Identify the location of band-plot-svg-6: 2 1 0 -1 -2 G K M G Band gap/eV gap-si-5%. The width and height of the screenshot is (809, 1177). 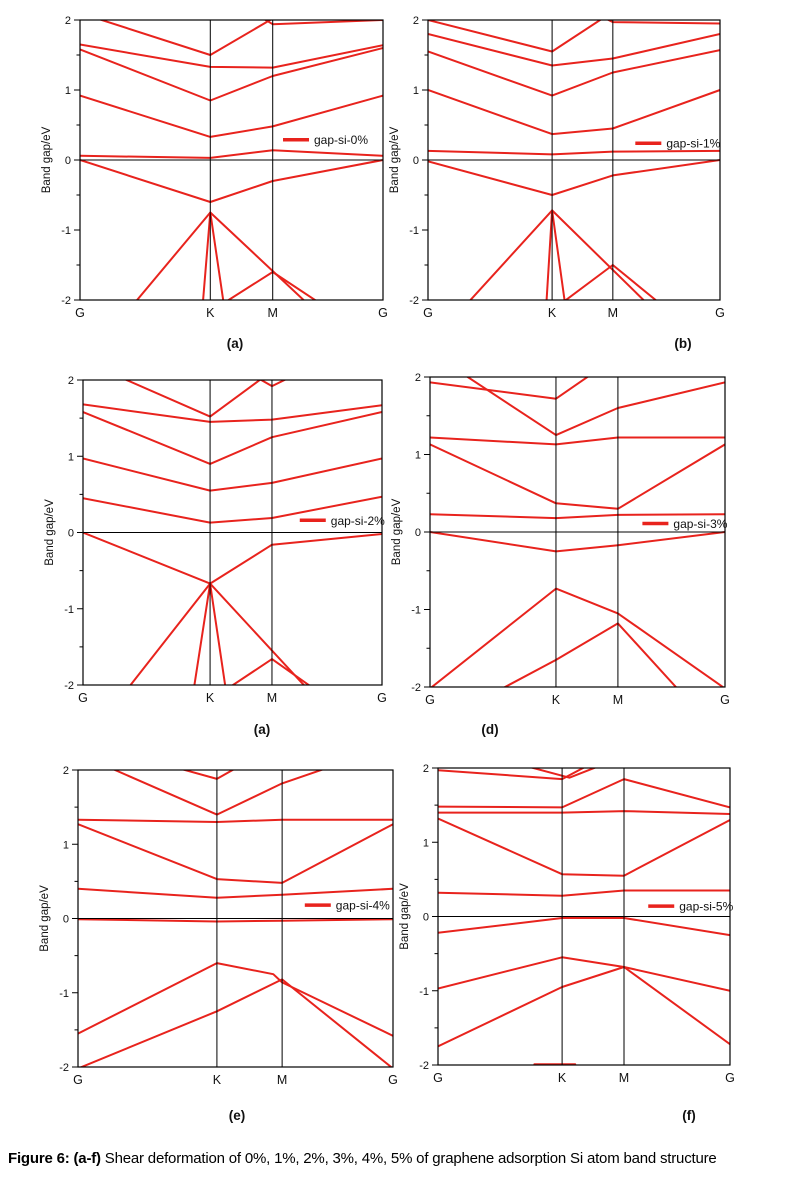
(567, 924).